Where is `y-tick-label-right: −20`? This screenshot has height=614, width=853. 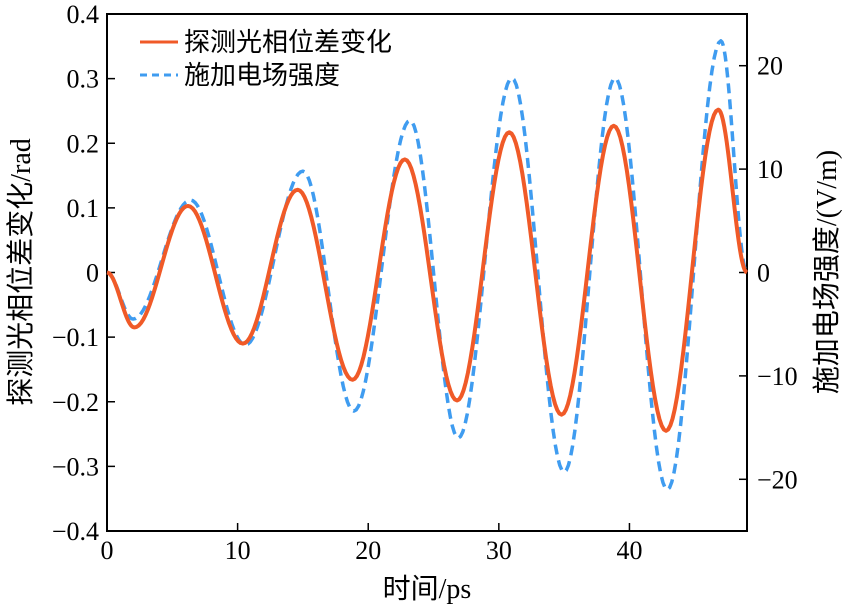
y-tick-label-right: −20 is located at coordinates (777, 479).